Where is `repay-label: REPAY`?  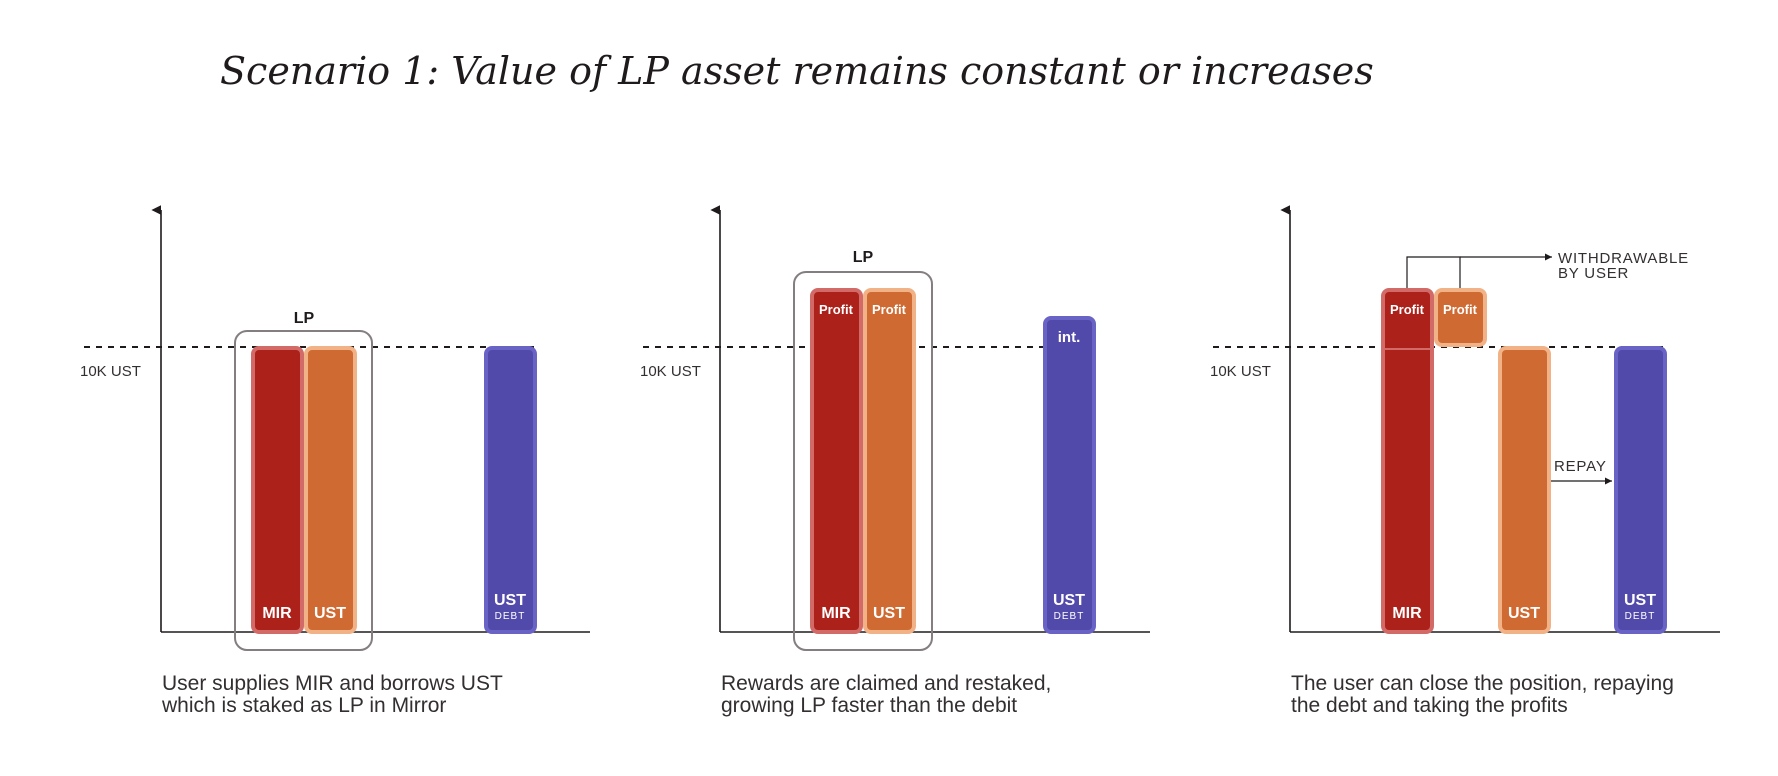
repay-label: REPAY is located at coordinates (1580, 466).